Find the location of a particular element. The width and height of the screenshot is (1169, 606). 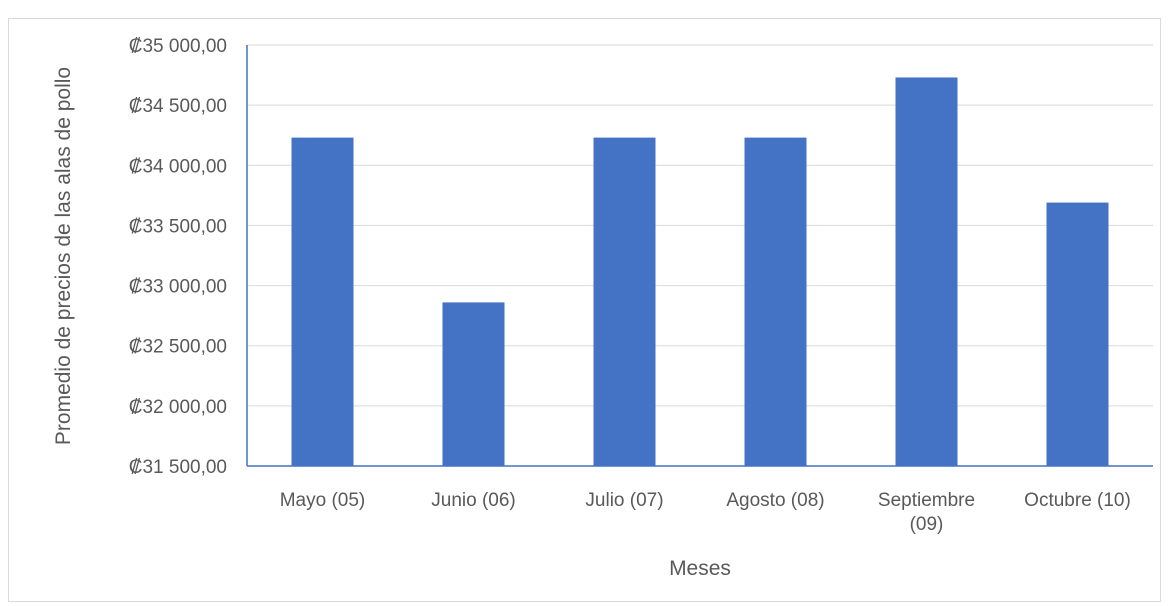

y-tick-label: ₡34 000,00 is located at coordinates (178, 166).